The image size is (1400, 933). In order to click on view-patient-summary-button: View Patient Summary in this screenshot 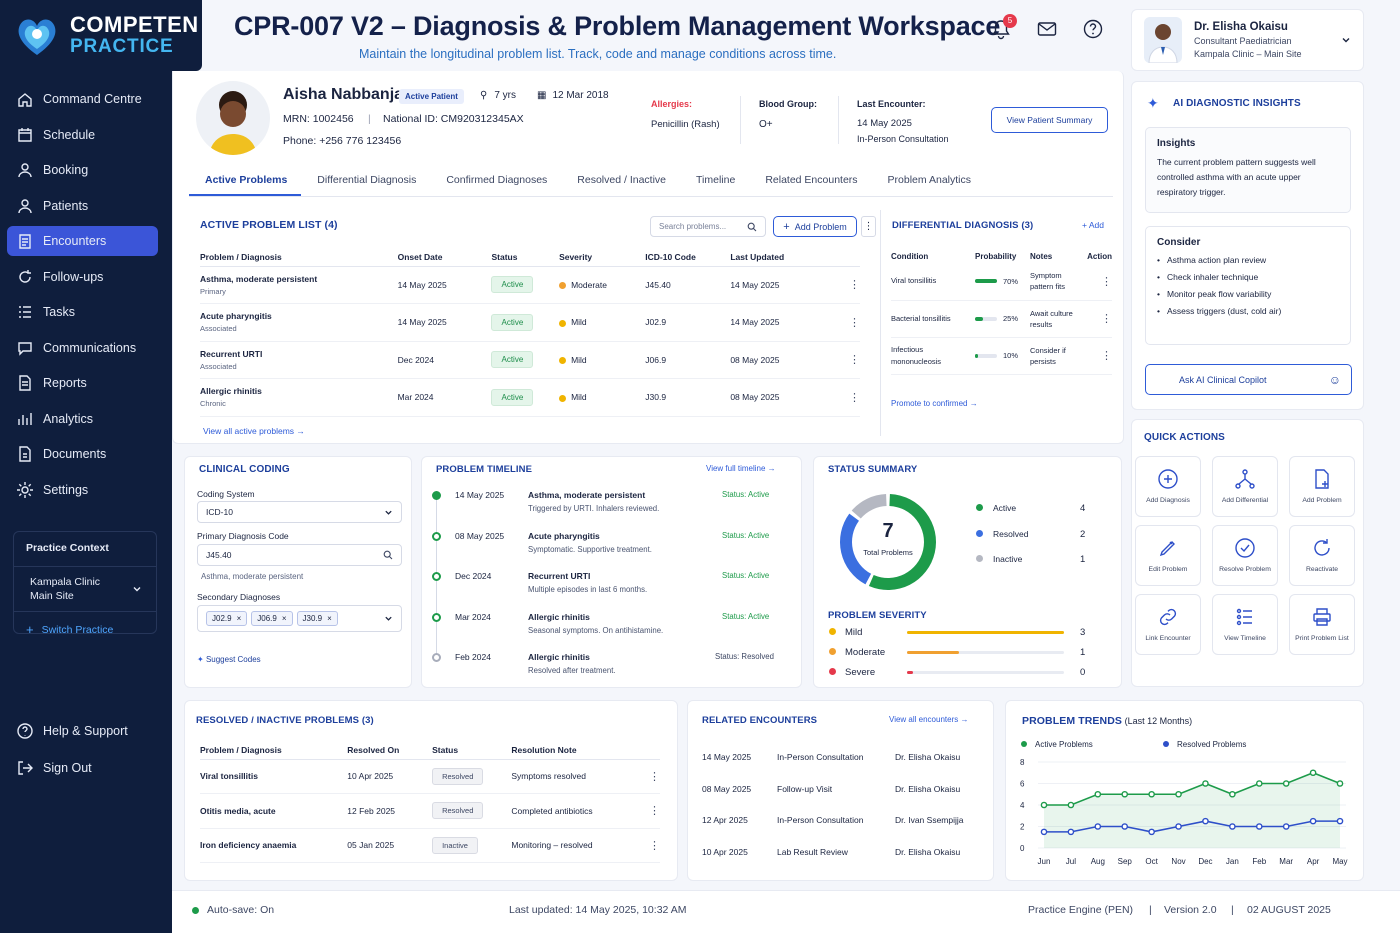, I will do `click(1049, 120)`.